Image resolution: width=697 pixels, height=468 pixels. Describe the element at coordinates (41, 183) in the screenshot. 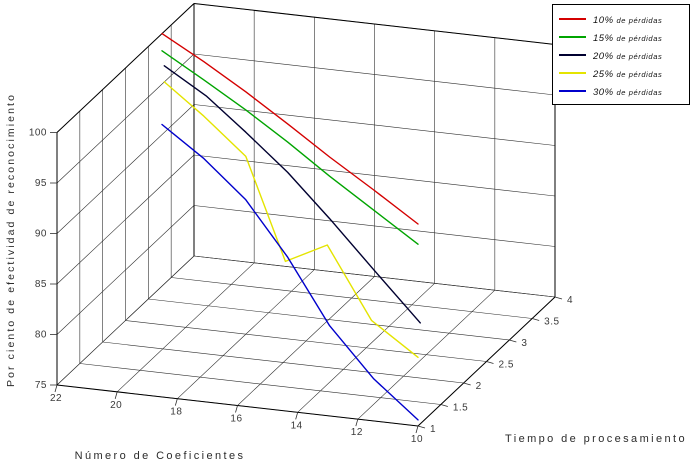

I see `z-tick-label: 95` at that location.